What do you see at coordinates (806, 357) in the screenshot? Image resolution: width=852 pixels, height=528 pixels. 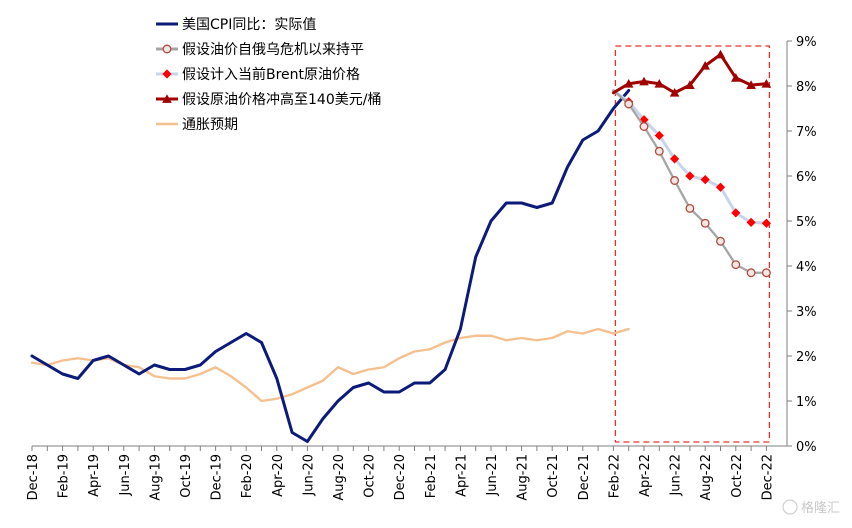 I see `y-tick-label: 2%` at bounding box center [806, 357].